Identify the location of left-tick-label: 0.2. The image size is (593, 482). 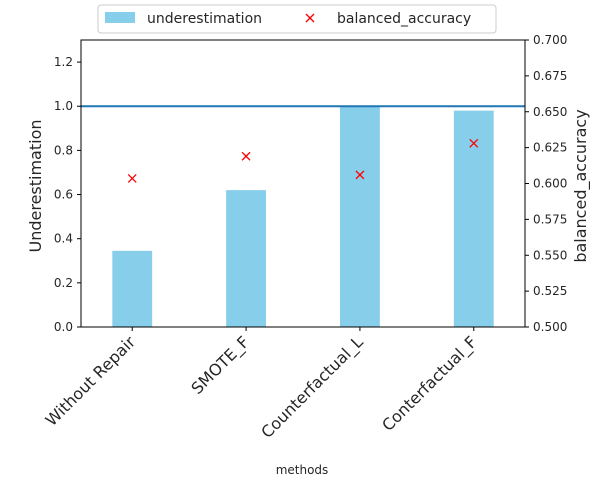
(63, 283).